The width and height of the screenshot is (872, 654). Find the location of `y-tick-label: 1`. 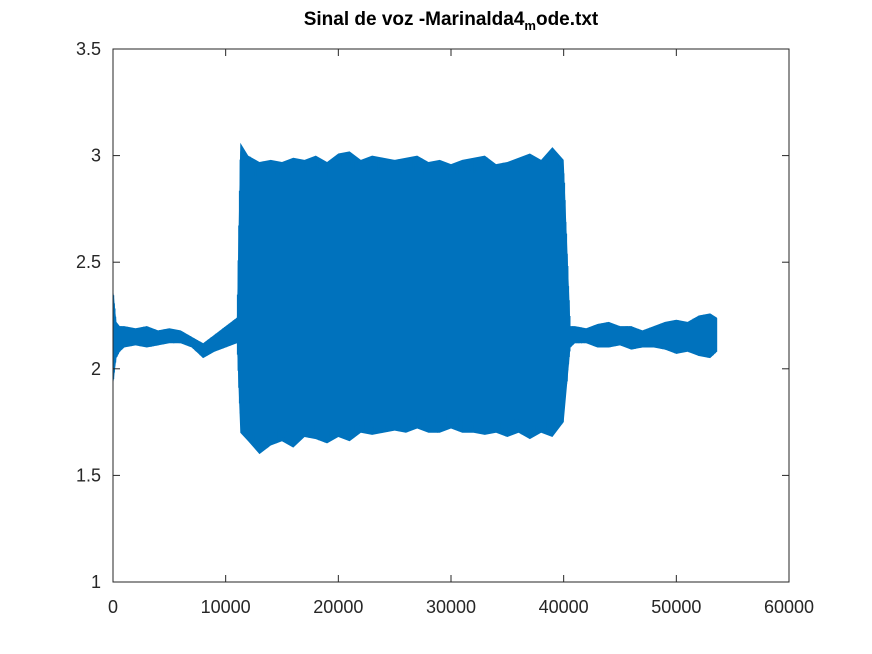

y-tick-label: 1 is located at coordinates (96, 582).